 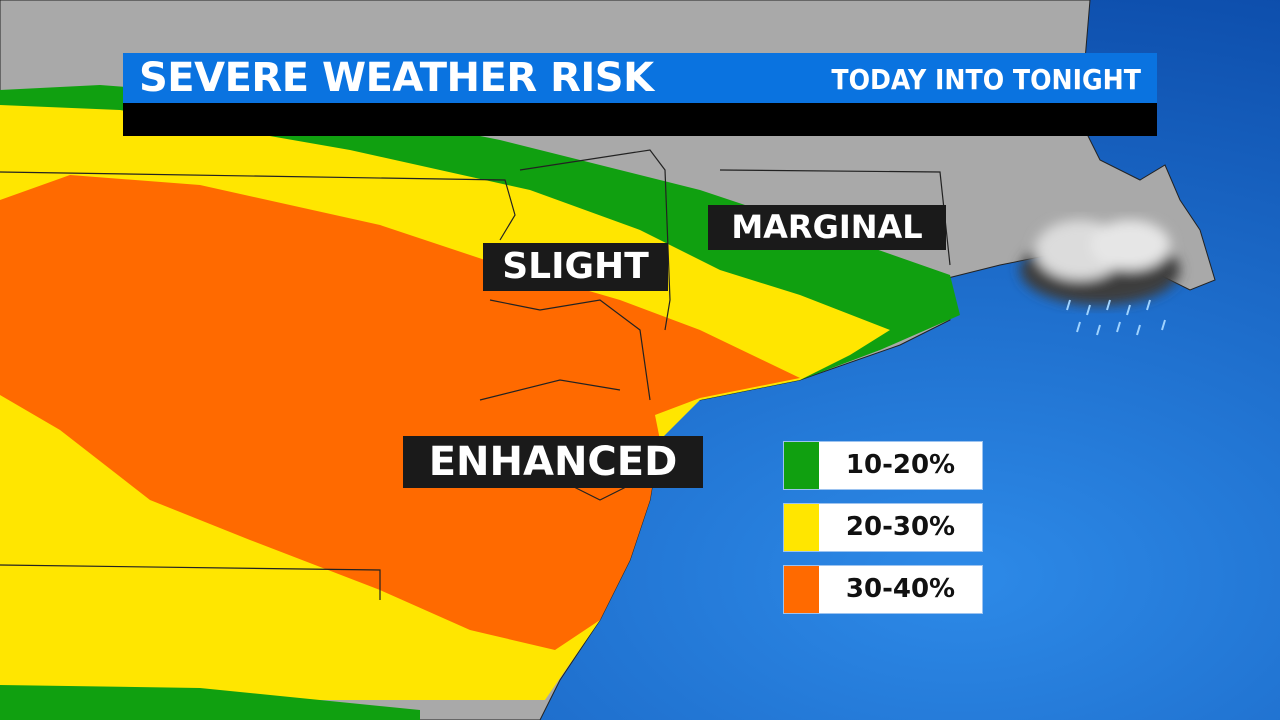 I want to click on title-bar: SEVERE WEATHER RISK TODAY INTO TONIGHT, so click(x=640, y=78).